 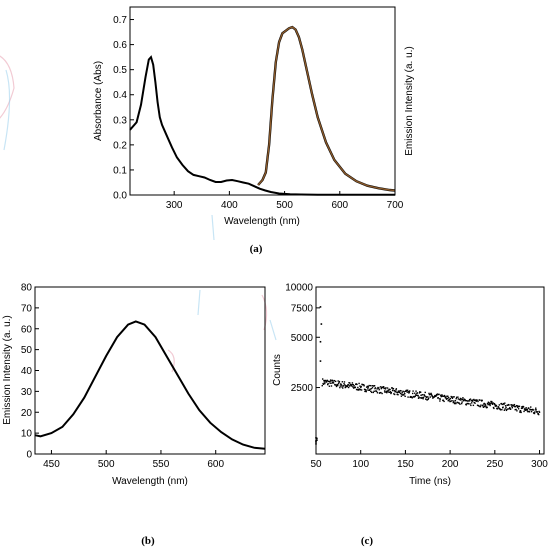 What do you see at coordinates (174, 205) in the screenshot?
I see `chart-a-xtick-label: 300` at bounding box center [174, 205].